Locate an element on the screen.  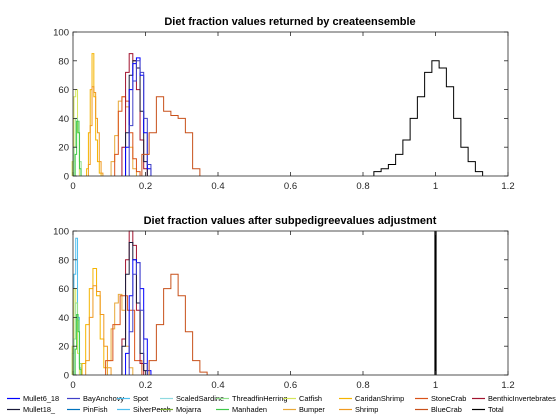
top-xtick-label-5: 1 is located at coordinates (435, 186).